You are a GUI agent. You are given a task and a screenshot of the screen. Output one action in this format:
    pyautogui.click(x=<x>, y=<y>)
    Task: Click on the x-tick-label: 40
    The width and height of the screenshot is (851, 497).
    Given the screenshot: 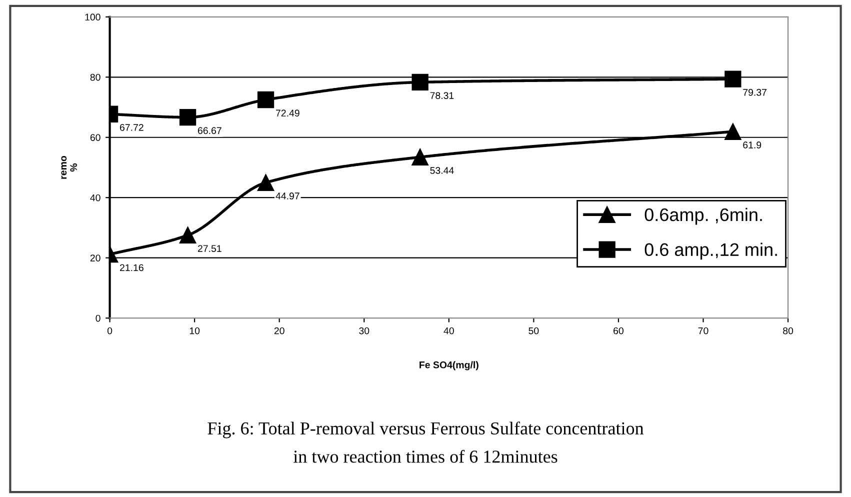 What is the action you would take?
    pyautogui.click(x=449, y=330)
    